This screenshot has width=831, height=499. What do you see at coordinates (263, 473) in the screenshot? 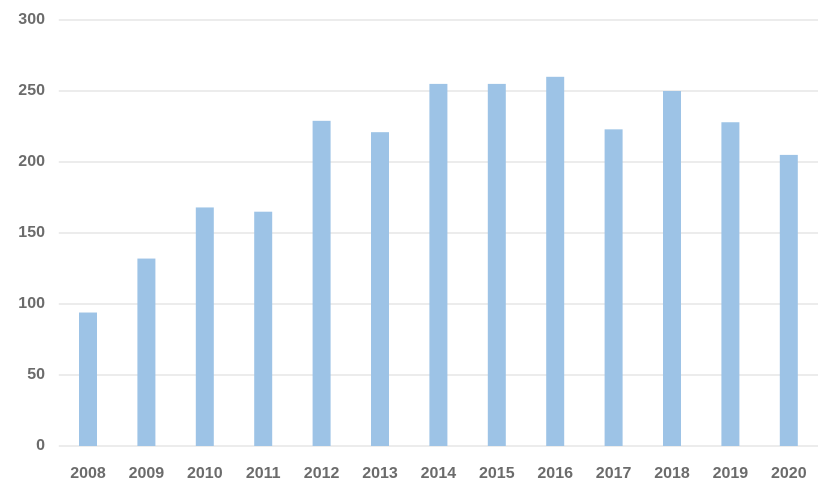
I see `x-tick-label: 2011` at bounding box center [263, 473].